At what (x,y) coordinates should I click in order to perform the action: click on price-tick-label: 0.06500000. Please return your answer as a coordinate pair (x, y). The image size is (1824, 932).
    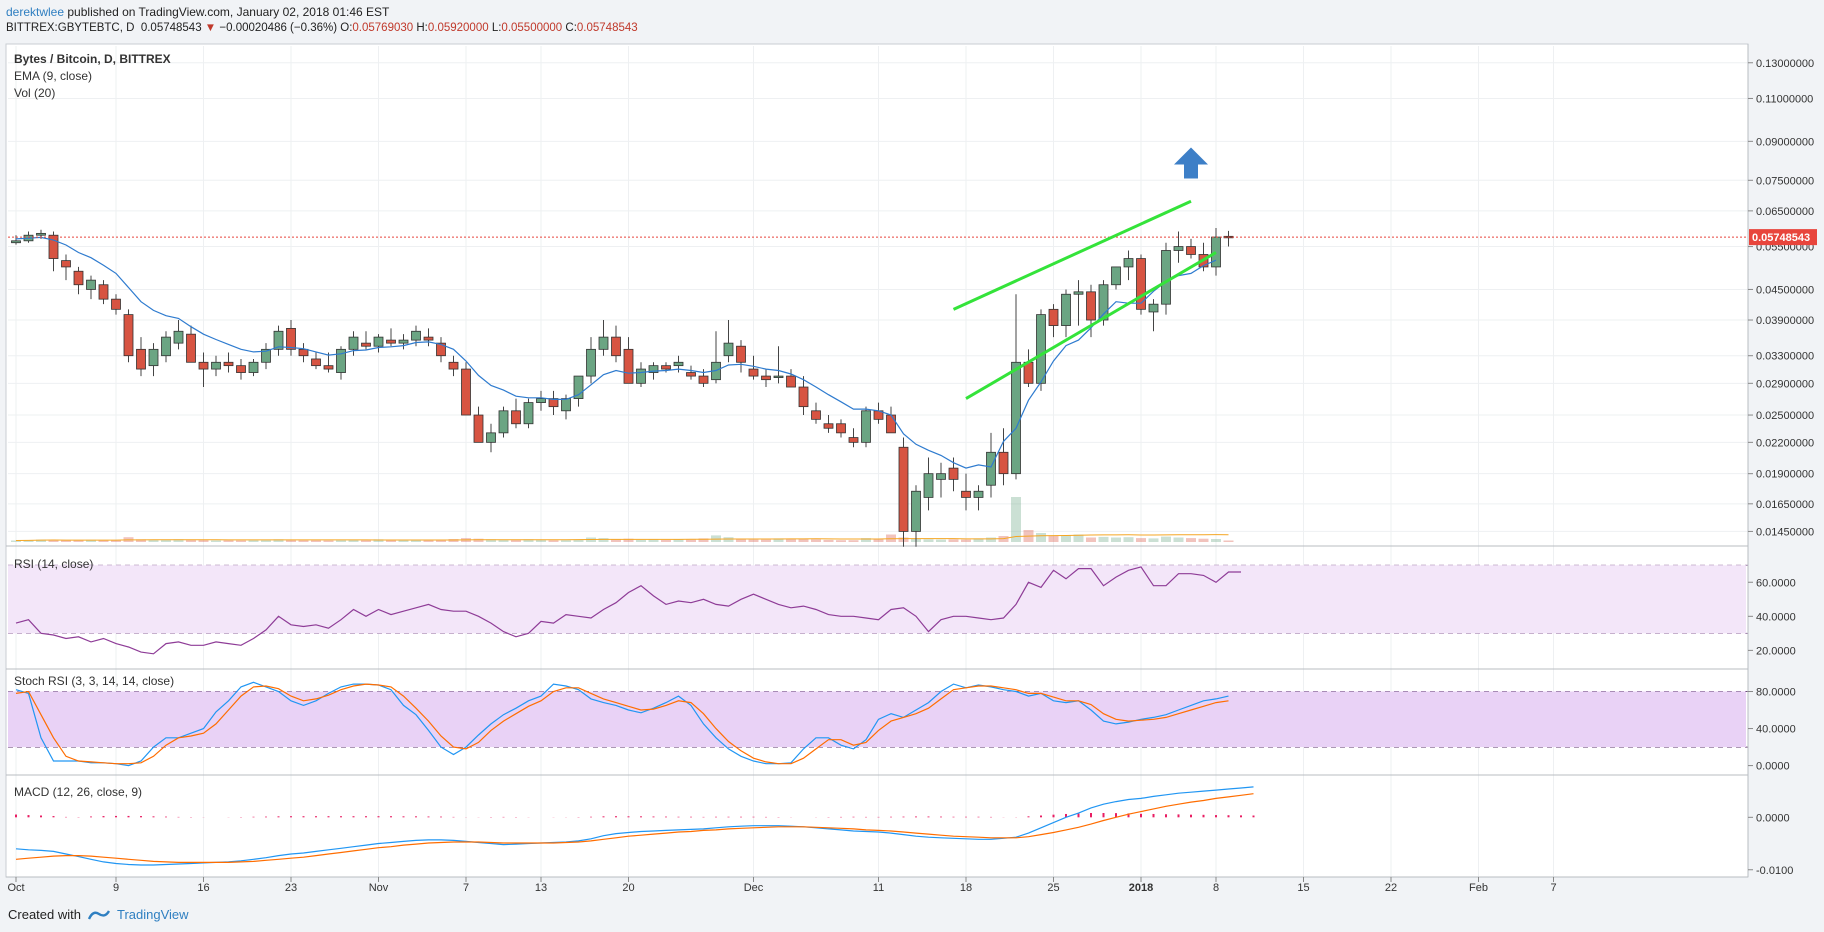
    Looking at the image, I should click on (1785, 212).